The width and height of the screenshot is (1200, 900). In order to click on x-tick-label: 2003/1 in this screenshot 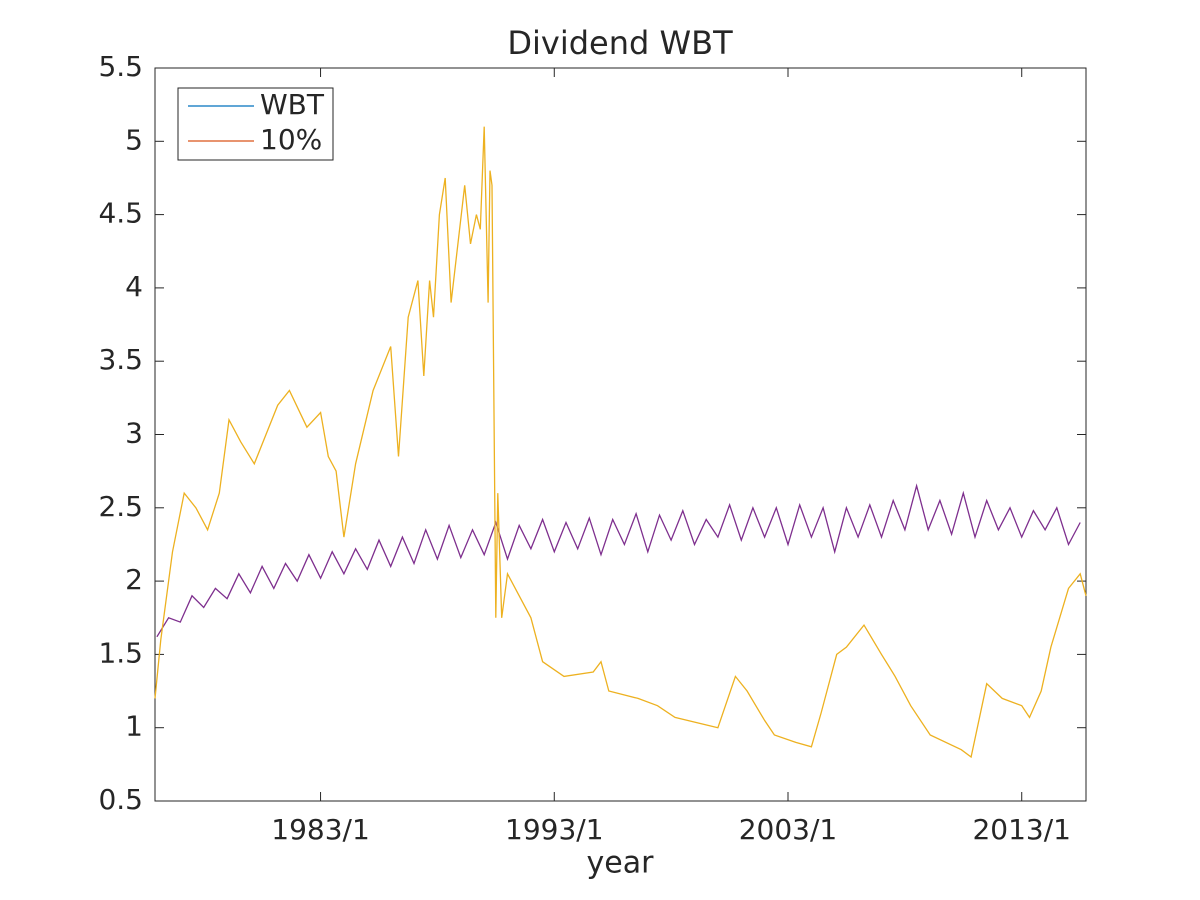, I will do `click(788, 829)`.